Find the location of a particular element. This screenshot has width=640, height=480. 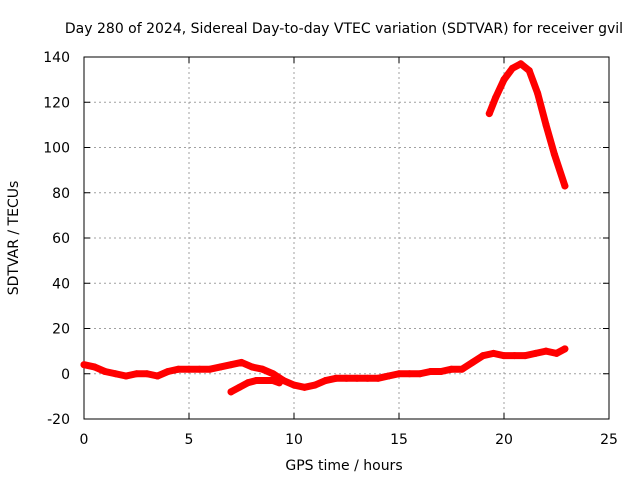

series-line is located at coordinates (527, 125).